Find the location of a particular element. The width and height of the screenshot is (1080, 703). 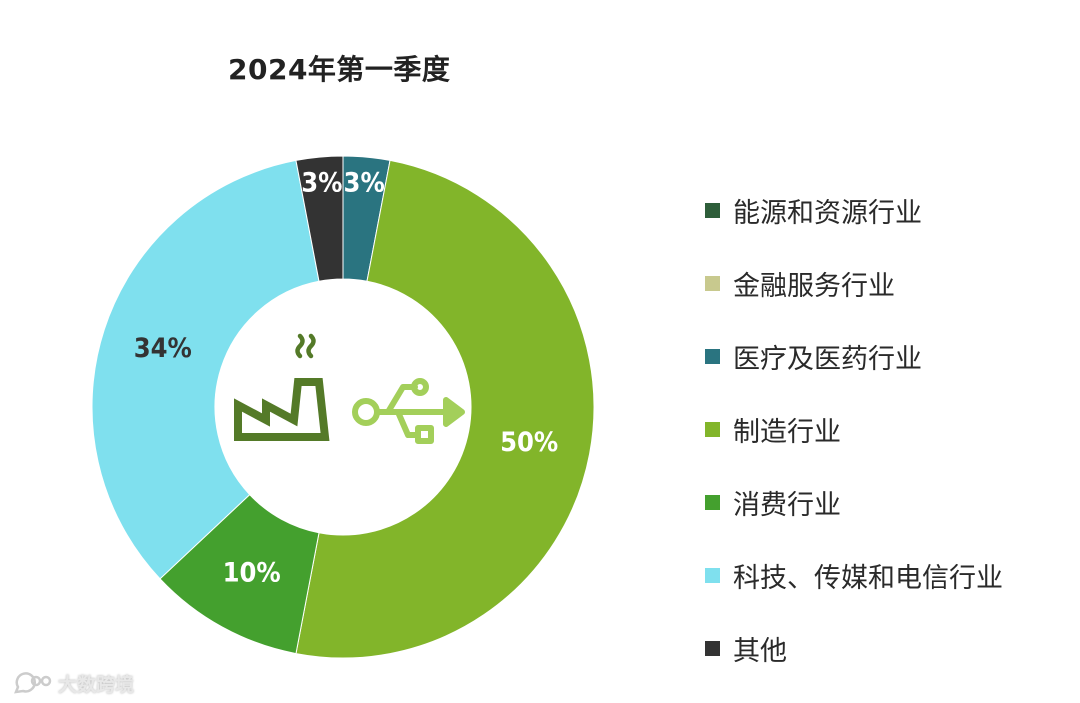

center-icons is located at coordinates (349, 388).